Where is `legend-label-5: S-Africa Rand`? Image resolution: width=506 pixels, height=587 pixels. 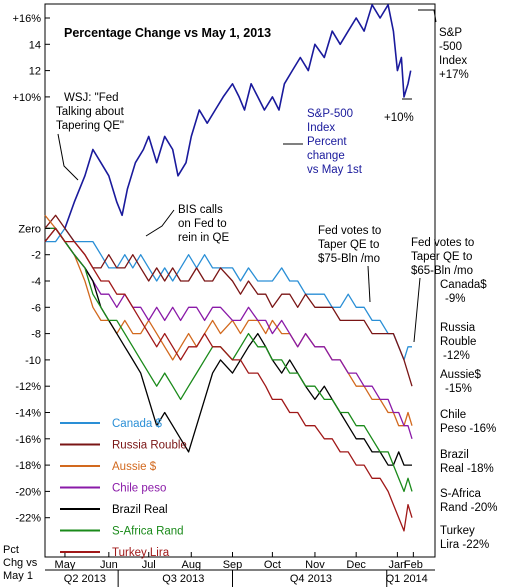
legend-label-5: S-Africa Rand is located at coordinates (148, 532).